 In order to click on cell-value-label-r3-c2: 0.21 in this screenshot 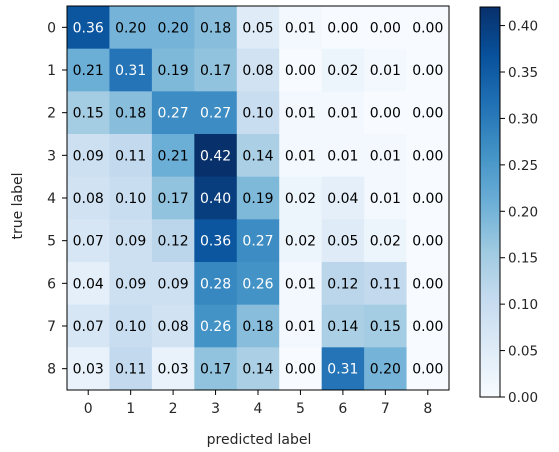, I will do `click(173, 156)`.